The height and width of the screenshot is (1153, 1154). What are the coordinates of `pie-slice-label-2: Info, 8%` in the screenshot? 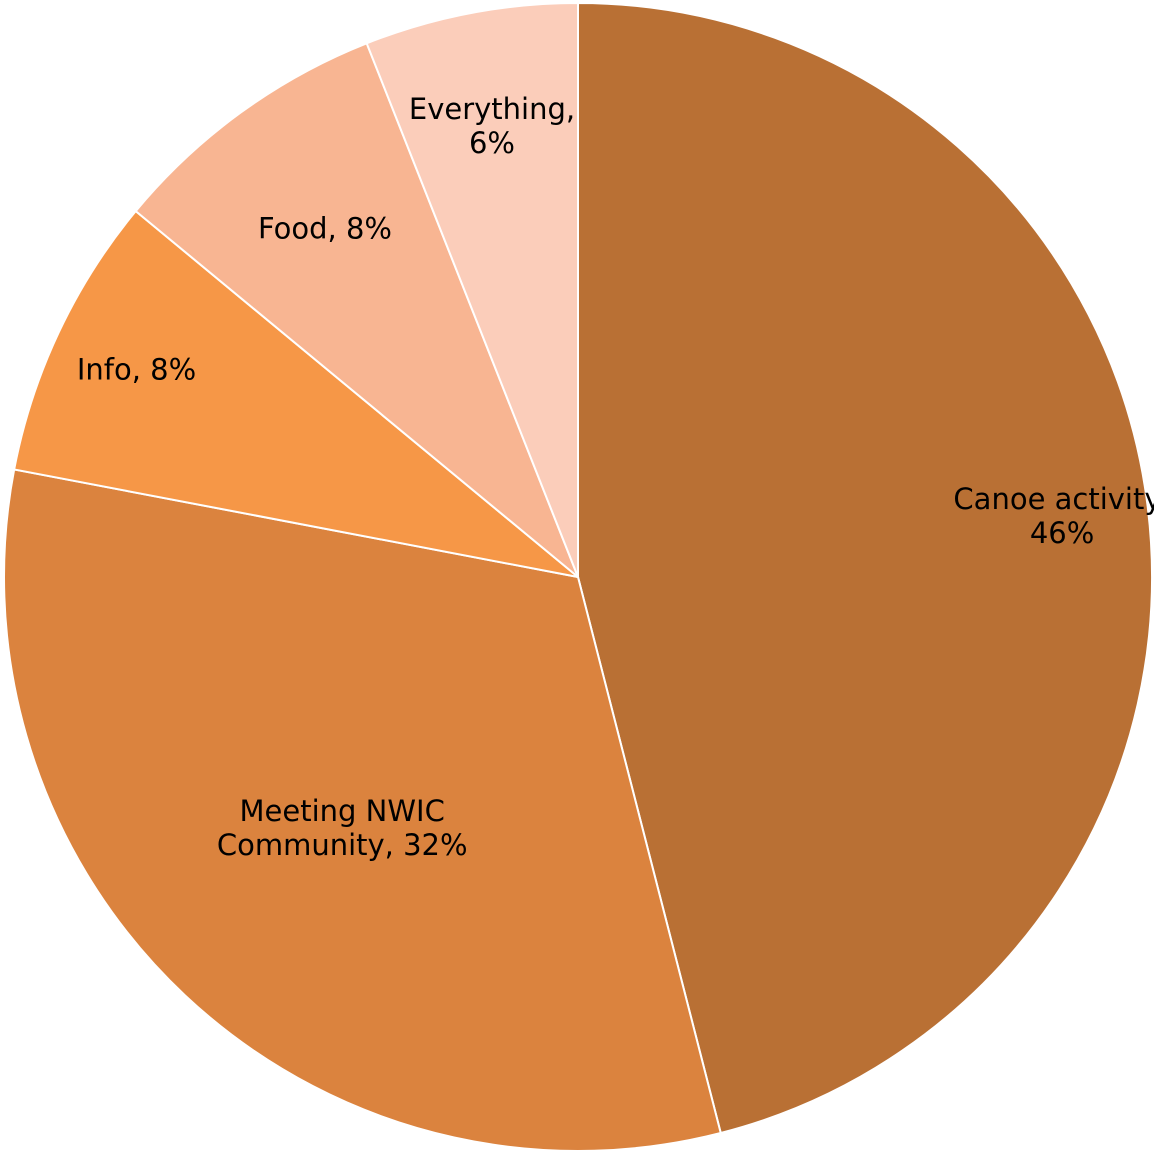 It's located at (136, 369).